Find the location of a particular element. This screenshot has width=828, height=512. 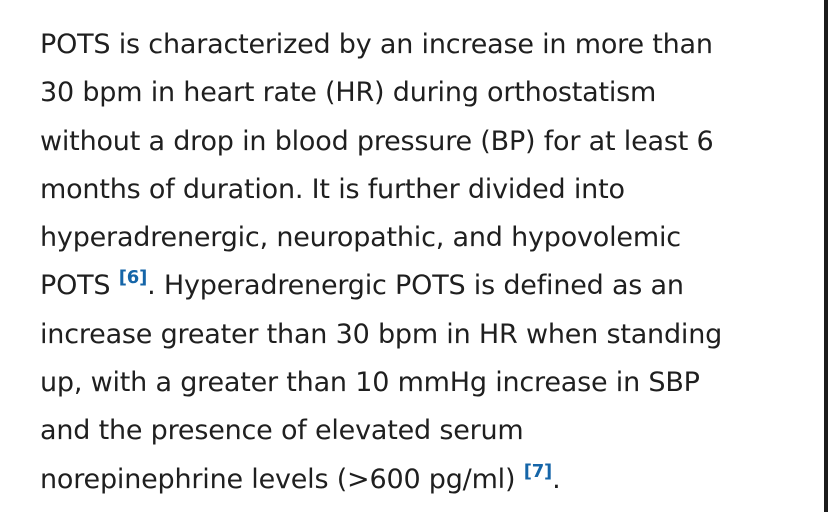

text-segment: . Hyperadrenergic POTS is defined as an is located at coordinates (415, 286).